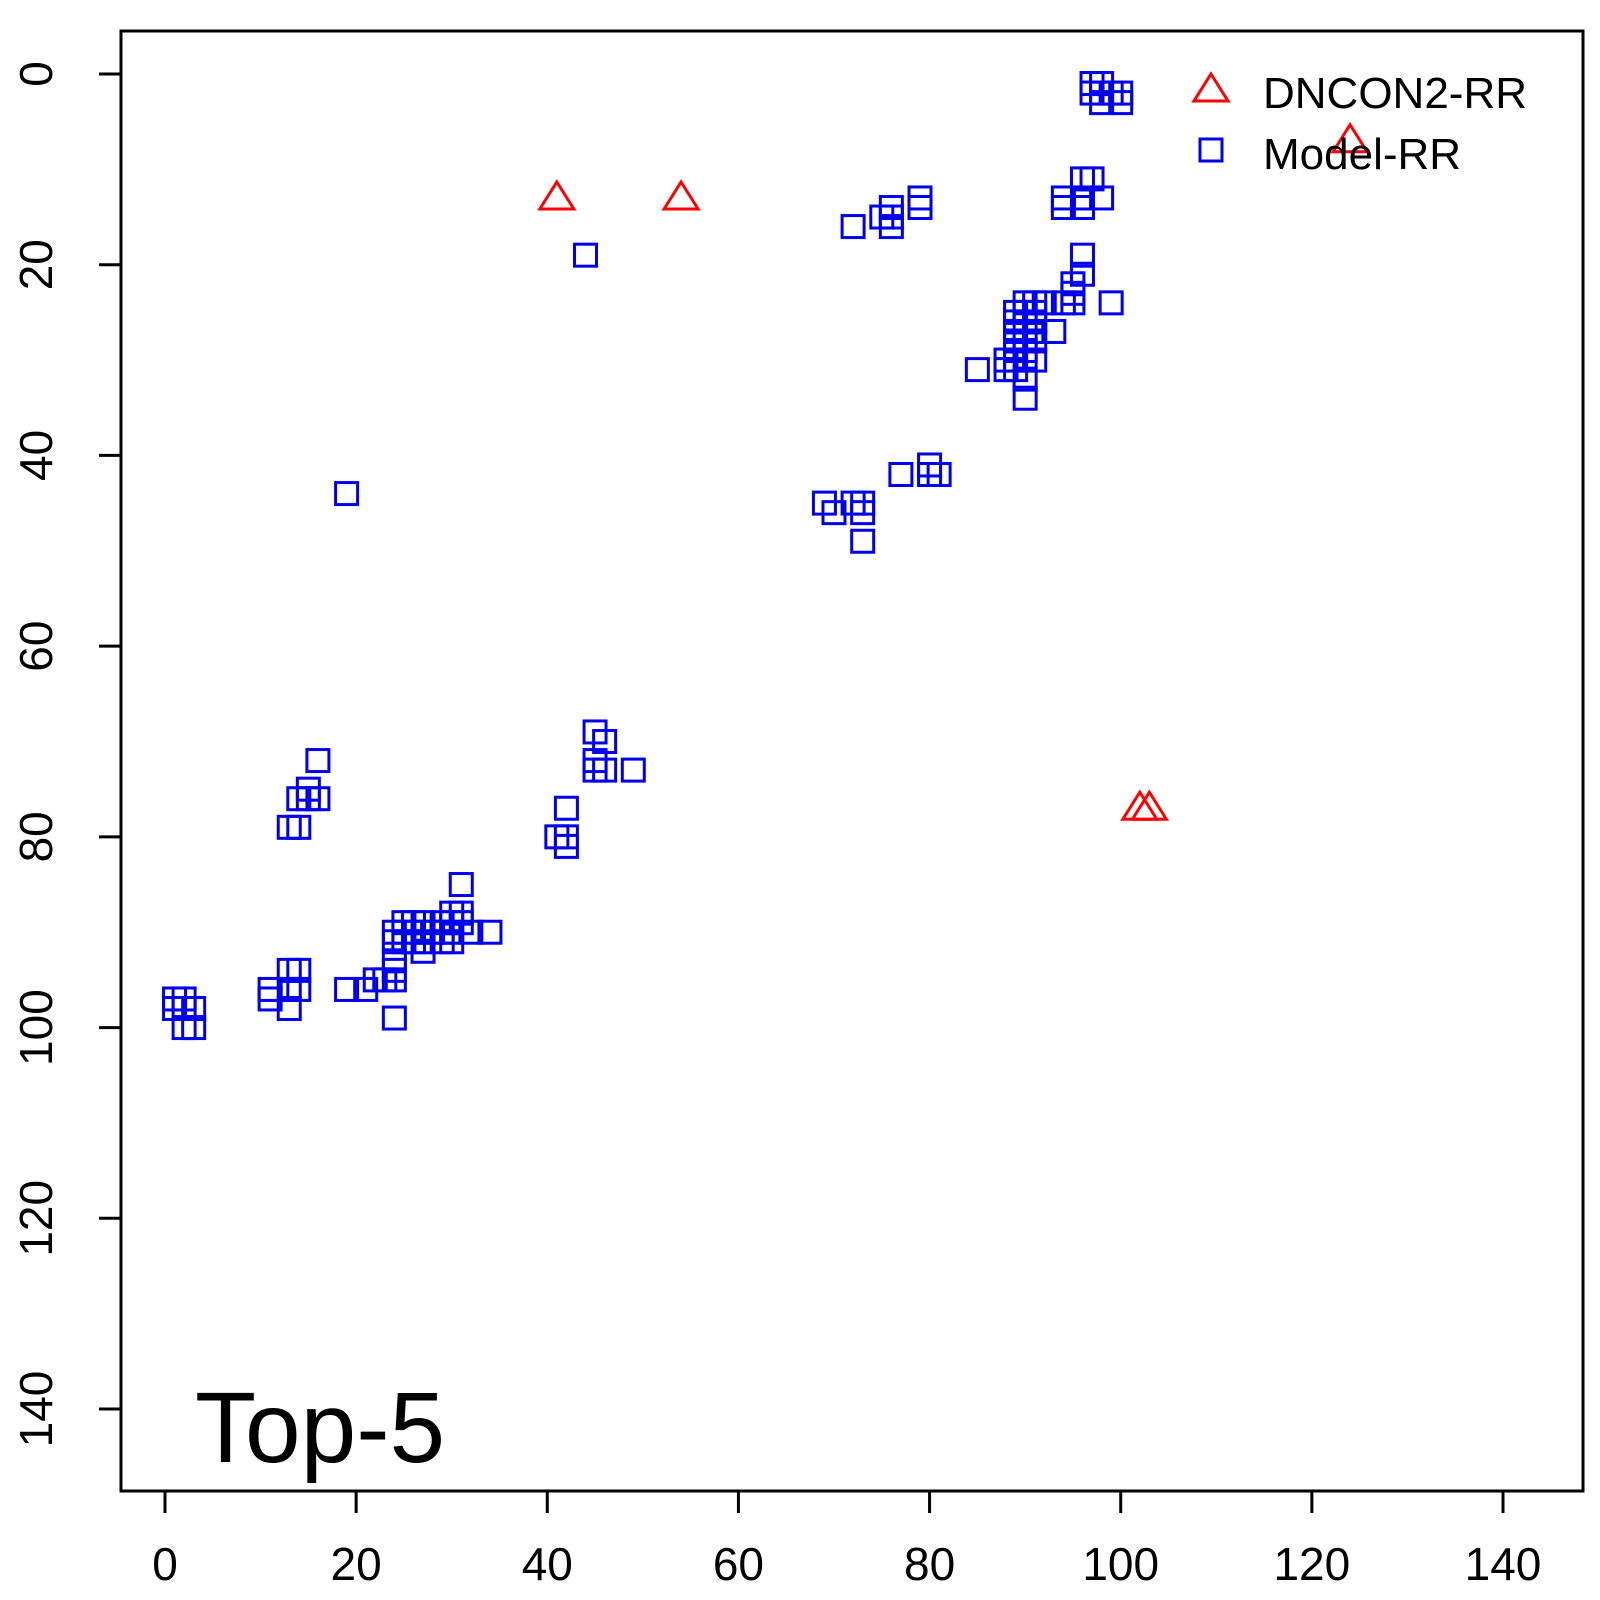 This screenshot has width=1600, height=1600. I want to click on legend-label-model-rr: Model-RR, so click(1362, 154).